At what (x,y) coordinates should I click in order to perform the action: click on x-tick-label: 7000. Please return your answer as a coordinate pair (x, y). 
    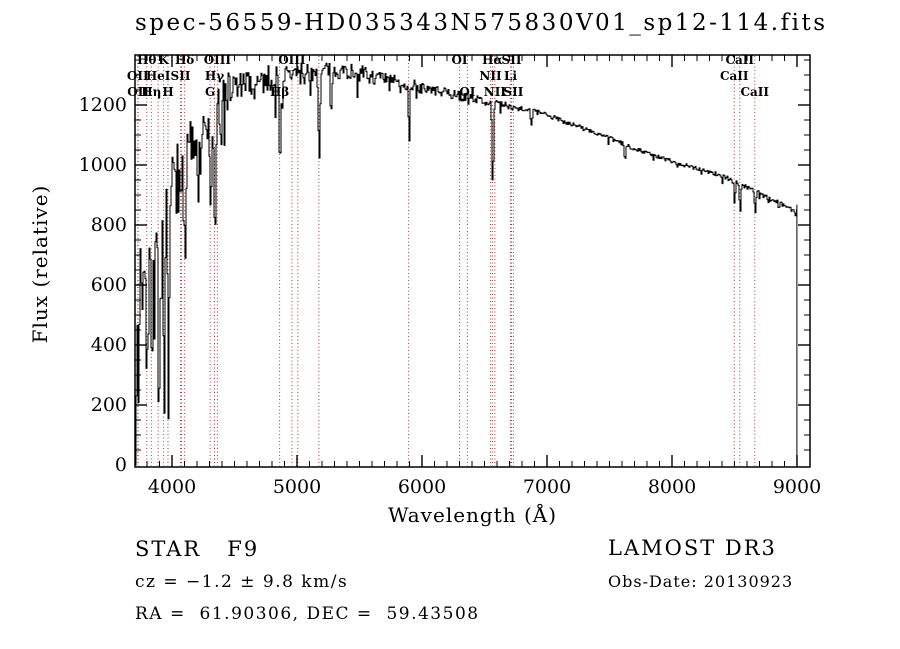
    Looking at the image, I should click on (547, 487).